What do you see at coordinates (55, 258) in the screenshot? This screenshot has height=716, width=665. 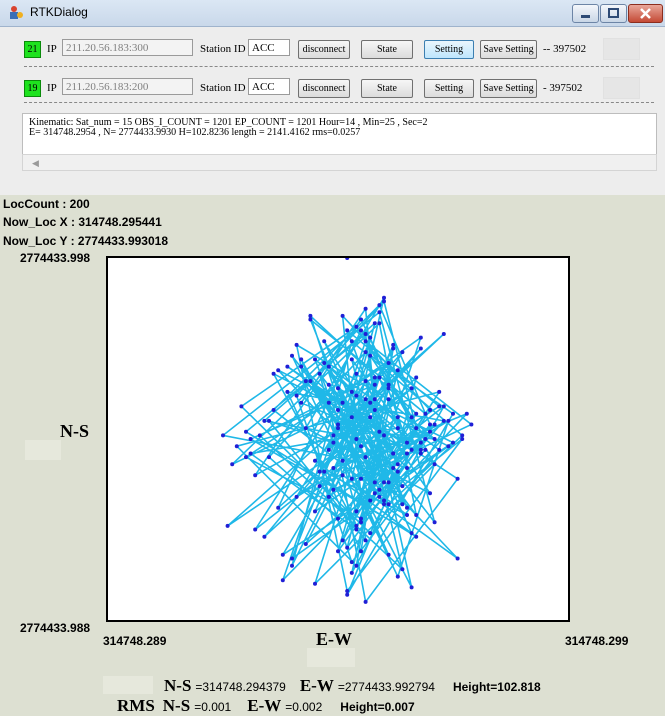 I see `y-tick-label: 2774433.998` at bounding box center [55, 258].